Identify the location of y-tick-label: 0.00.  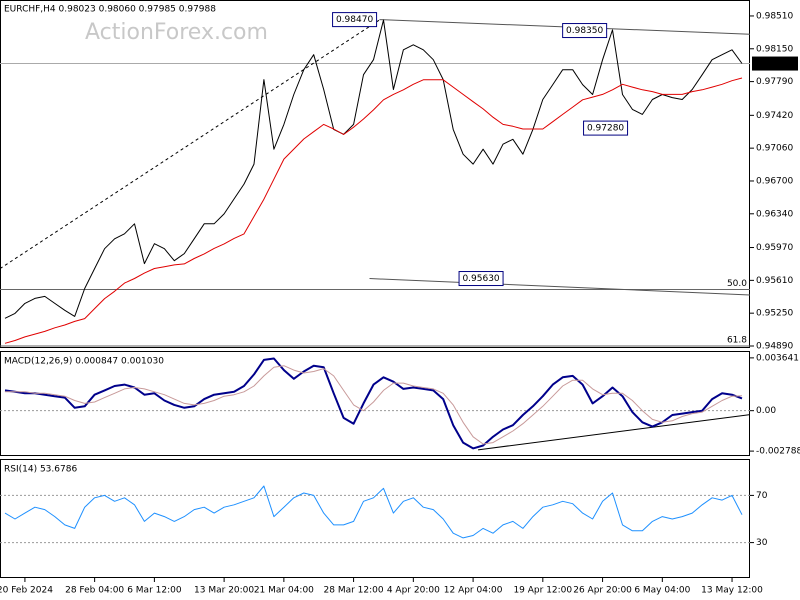
(766, 411).